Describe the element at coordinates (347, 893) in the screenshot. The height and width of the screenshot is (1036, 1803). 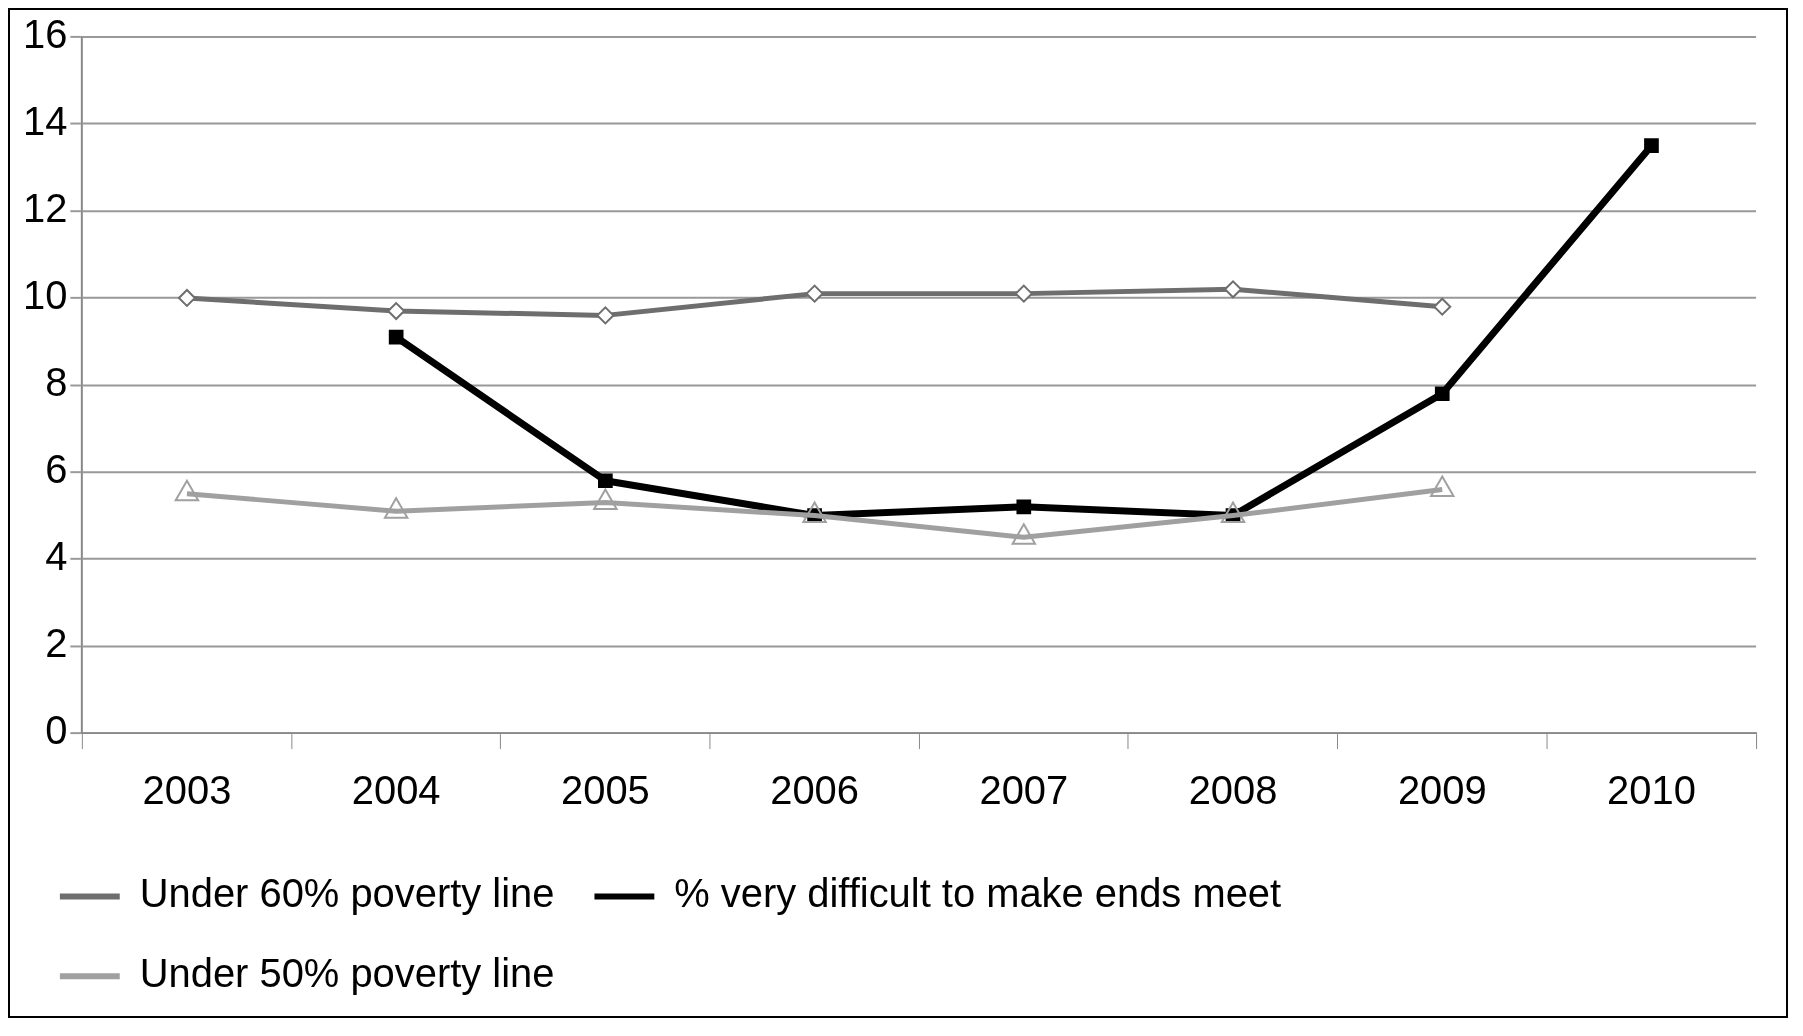
I see `legend-label: Under 60% poverty line` at that location.